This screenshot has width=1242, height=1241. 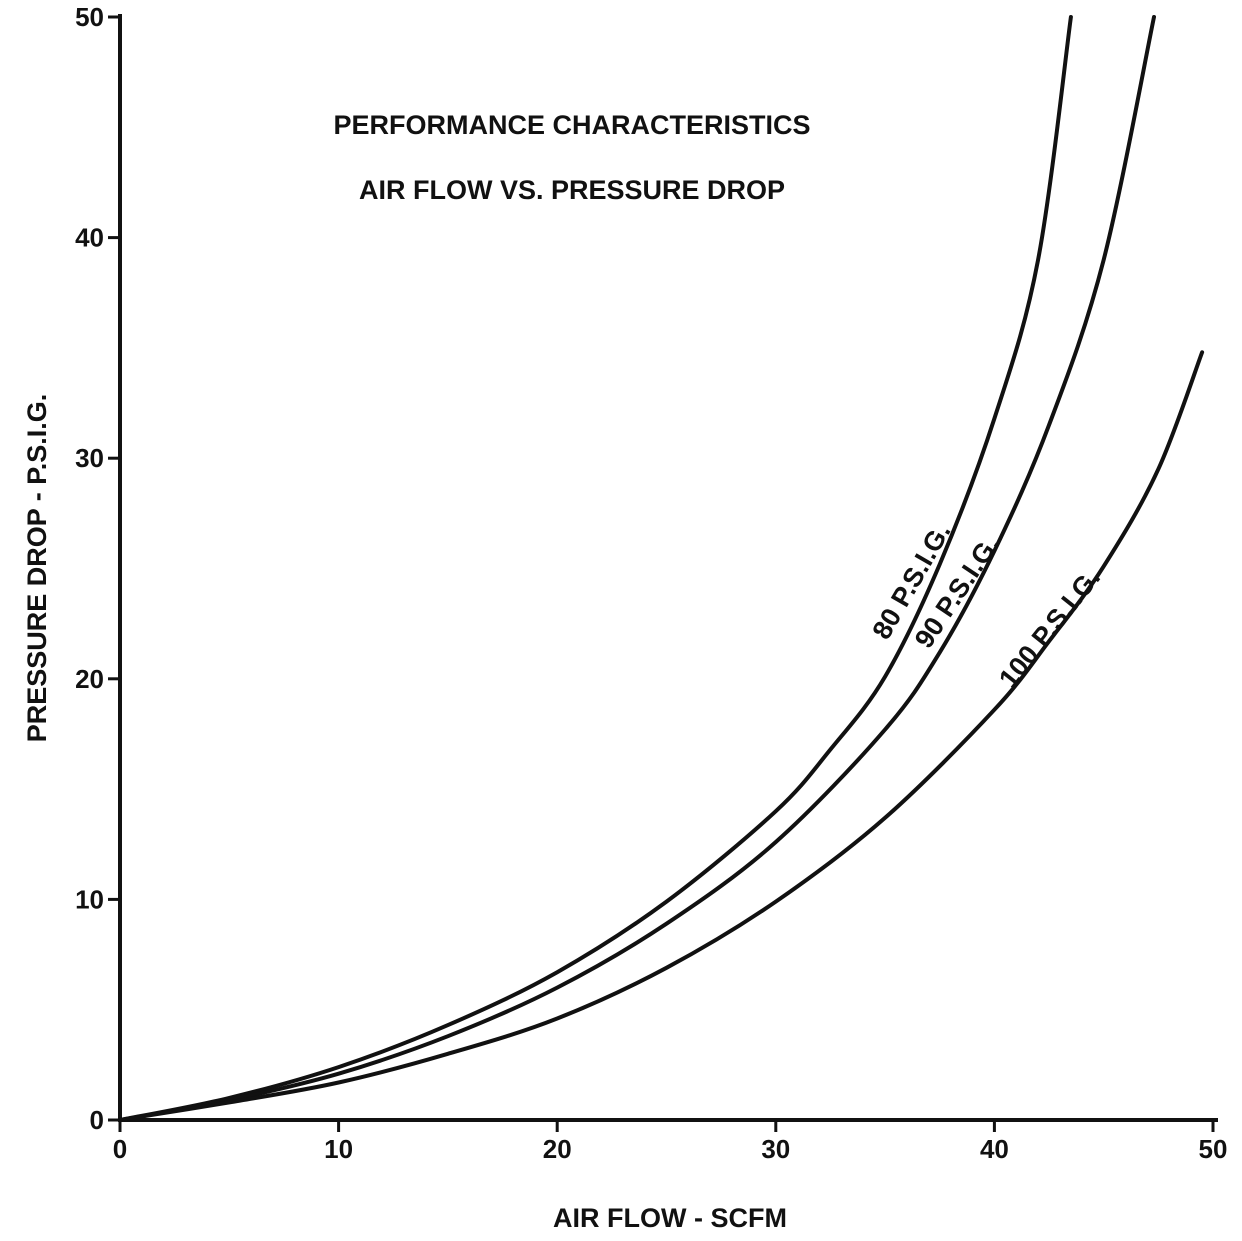 I want to click on x-axis-title: AIR FLOW - SCFM, so click(x=670, y=1218).